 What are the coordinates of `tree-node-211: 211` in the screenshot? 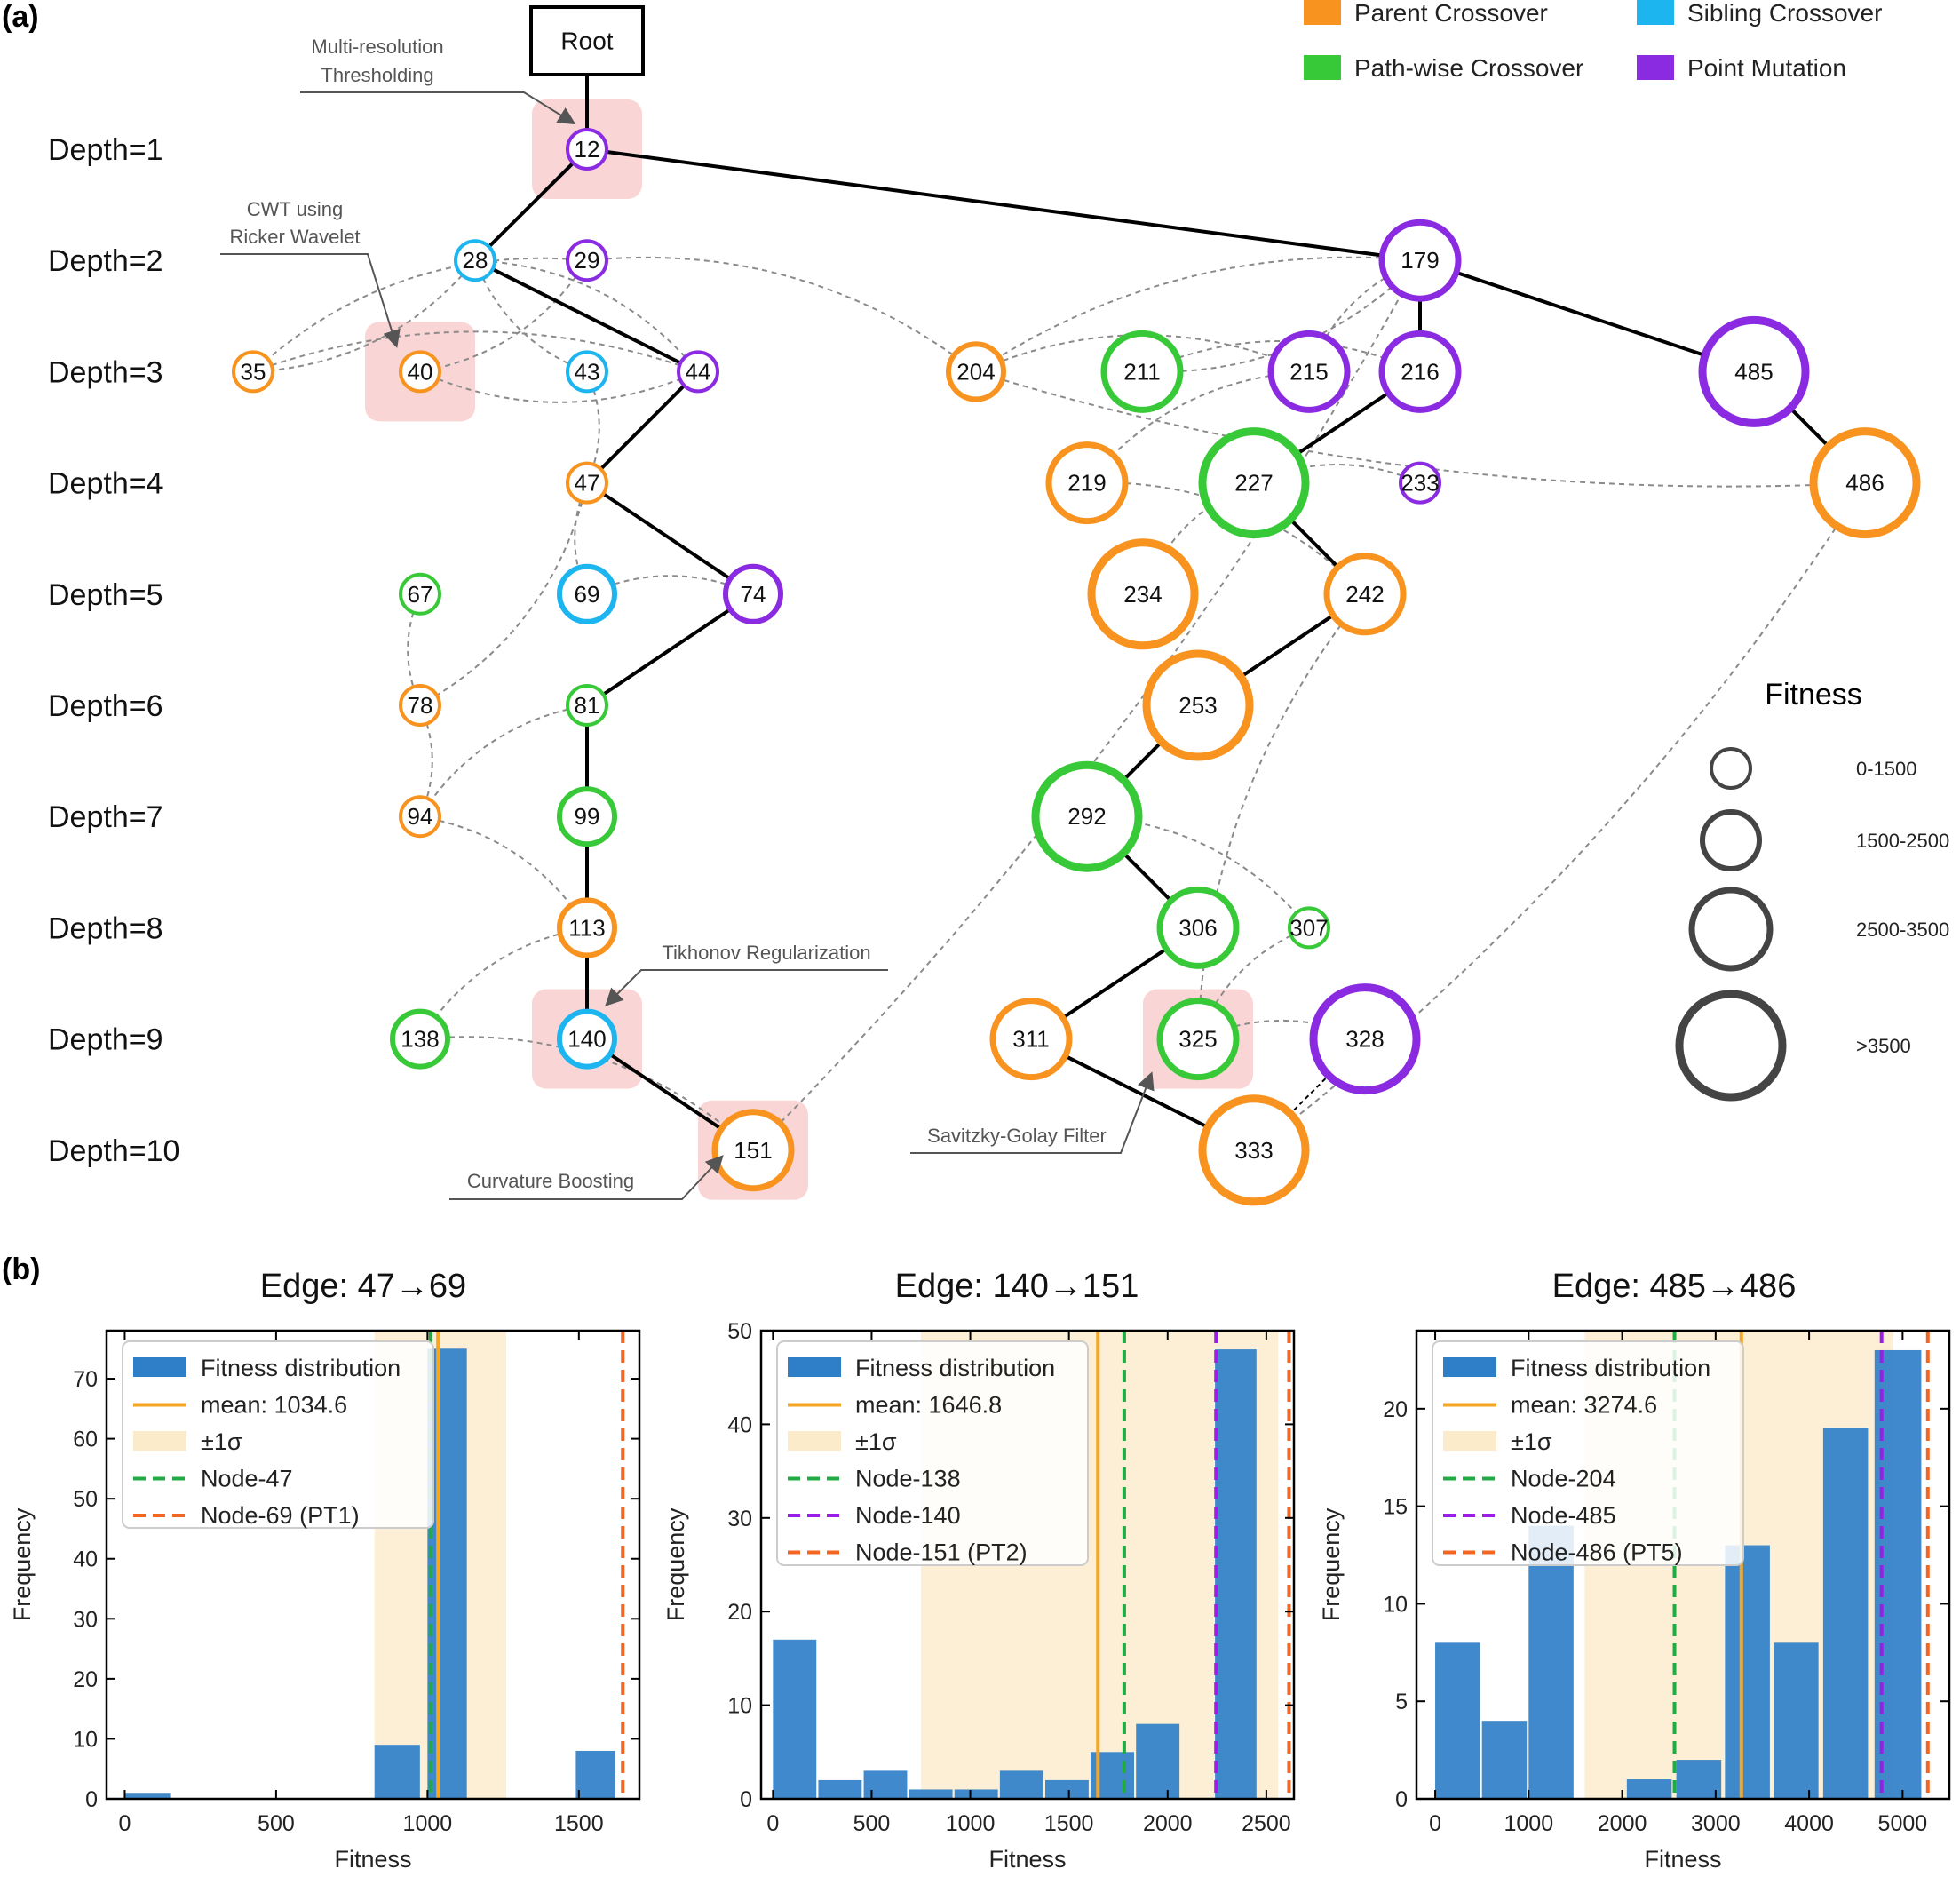 It's located at (1142, 371).